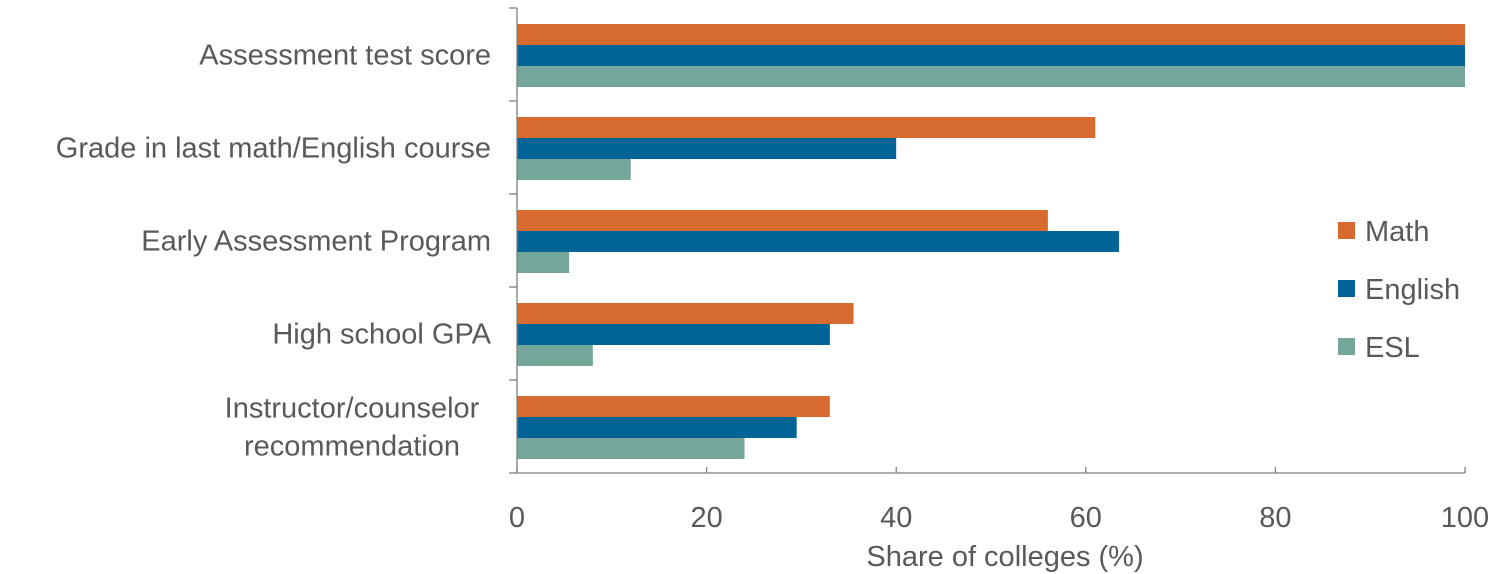 The width and height of the screenshot is (1498, 574). I want to click on legend: Math English ESL, so click(1399, 290).